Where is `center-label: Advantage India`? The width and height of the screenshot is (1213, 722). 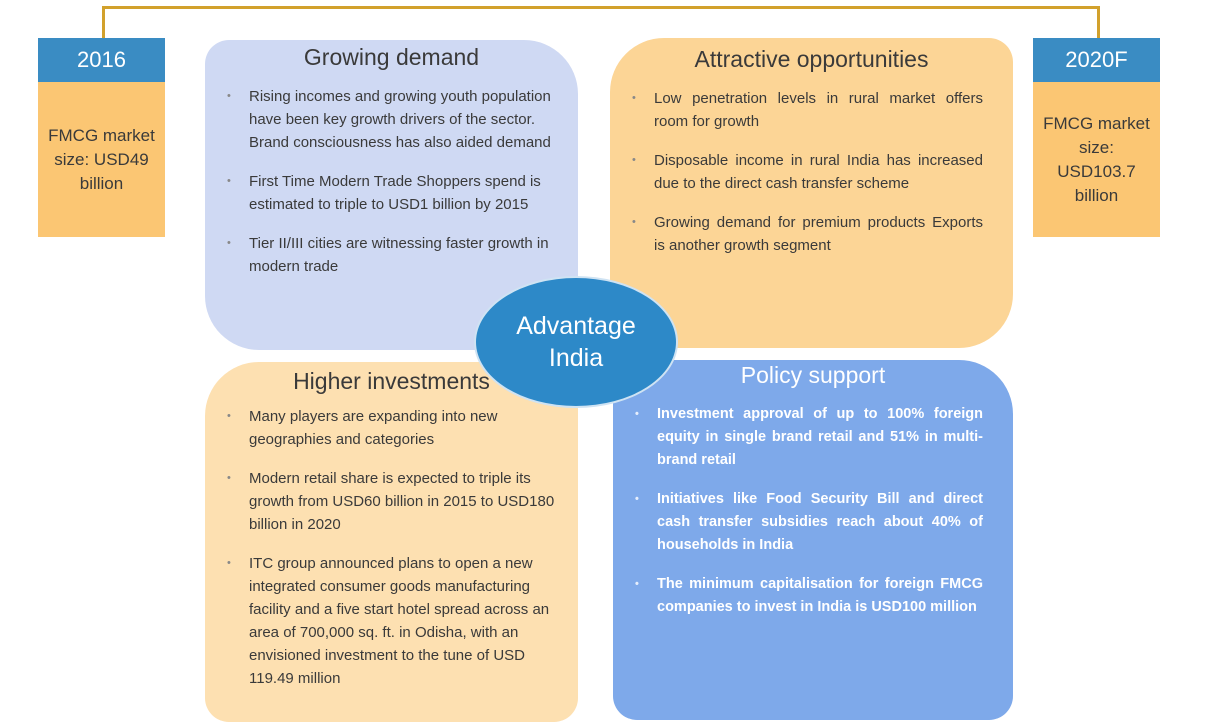
center-label: Advantage India is located at coordinates (576, 342).